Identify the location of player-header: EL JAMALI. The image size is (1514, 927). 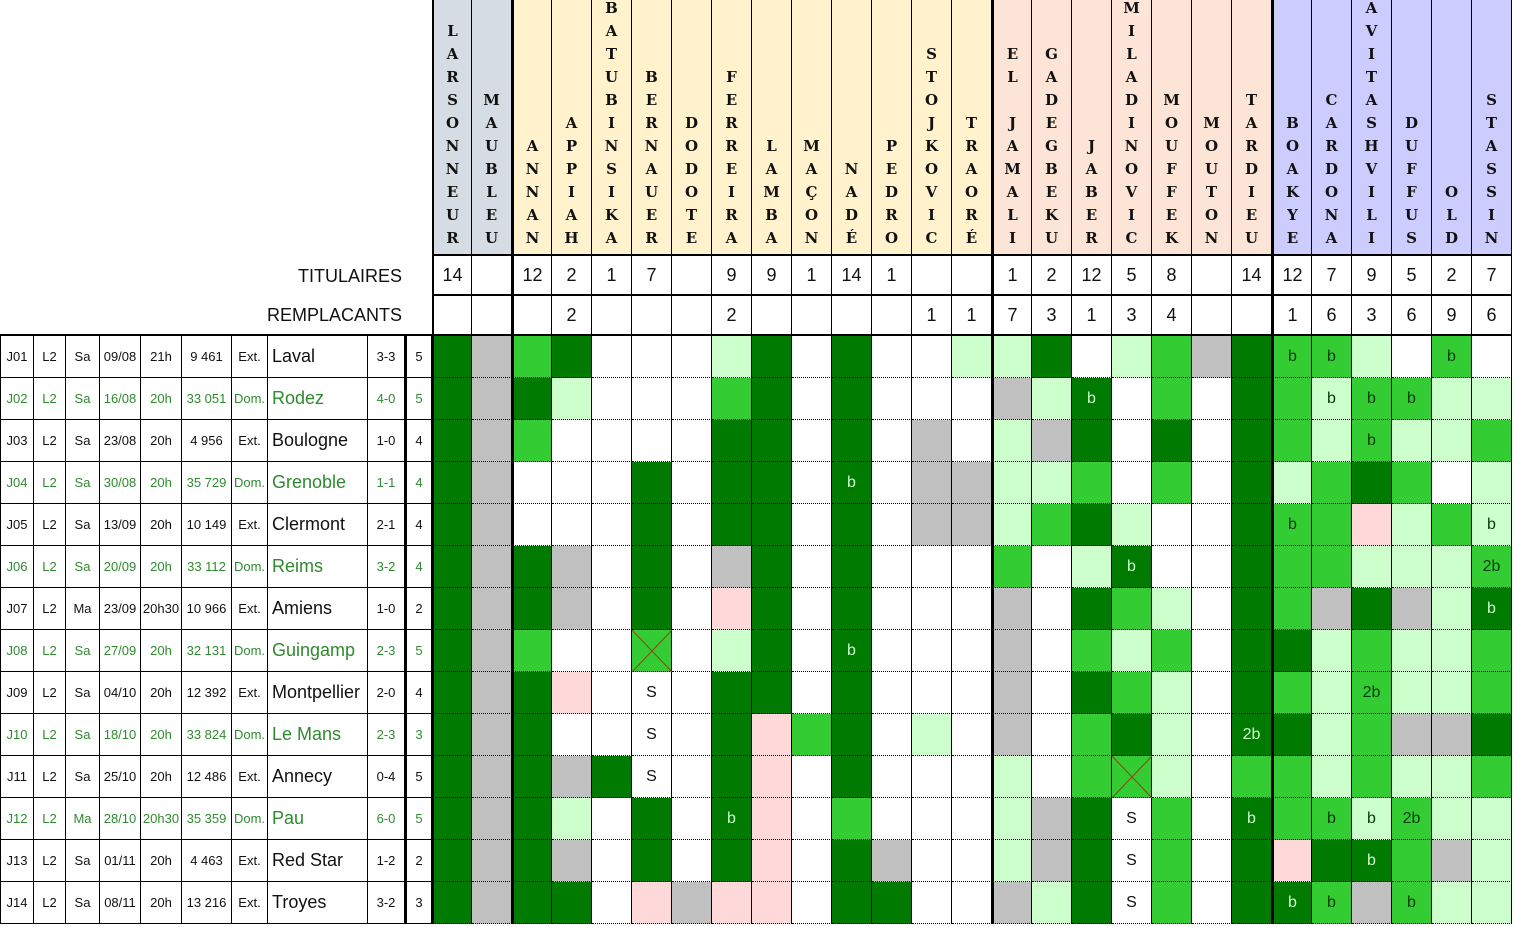
(1012, 128).